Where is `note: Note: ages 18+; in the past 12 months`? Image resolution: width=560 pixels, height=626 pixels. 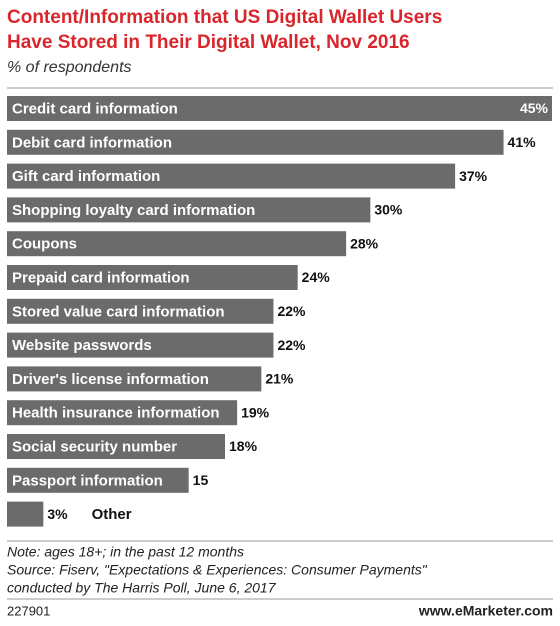 note: Note: ages 18+; in the past 12 months is located at coordinates (125, 552).